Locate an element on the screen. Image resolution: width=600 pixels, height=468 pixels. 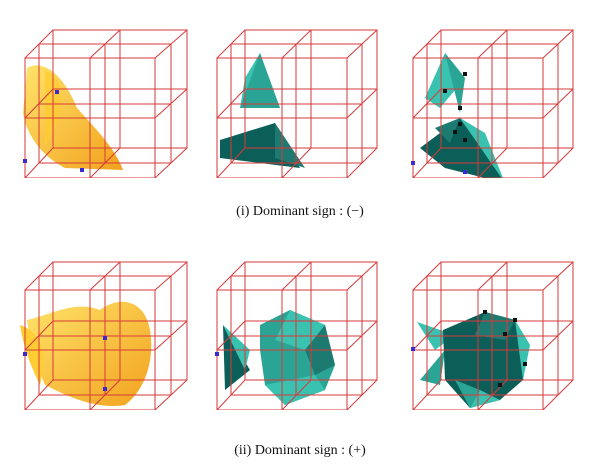
row1-panel-isosurface is located at coordinates (100, 98).